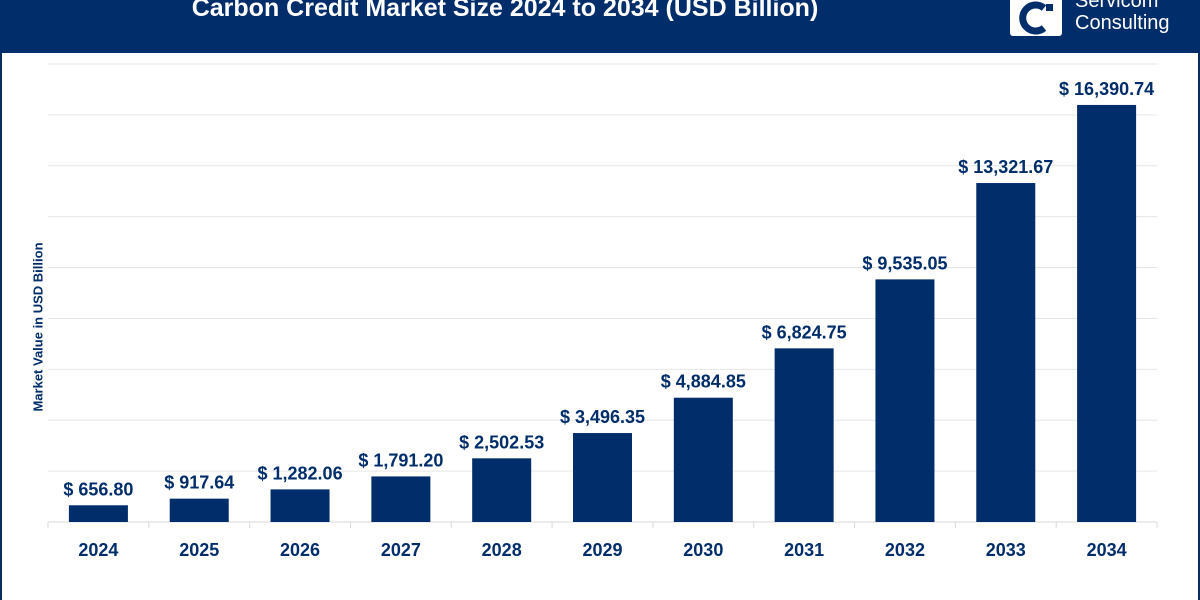 This screenshot has height=600, width=1200. What do you see at coordinates (1106, 89) in the screenshot?
I see `data-label-2034: $ 16,390.74` at bounding box center [1106, 89].